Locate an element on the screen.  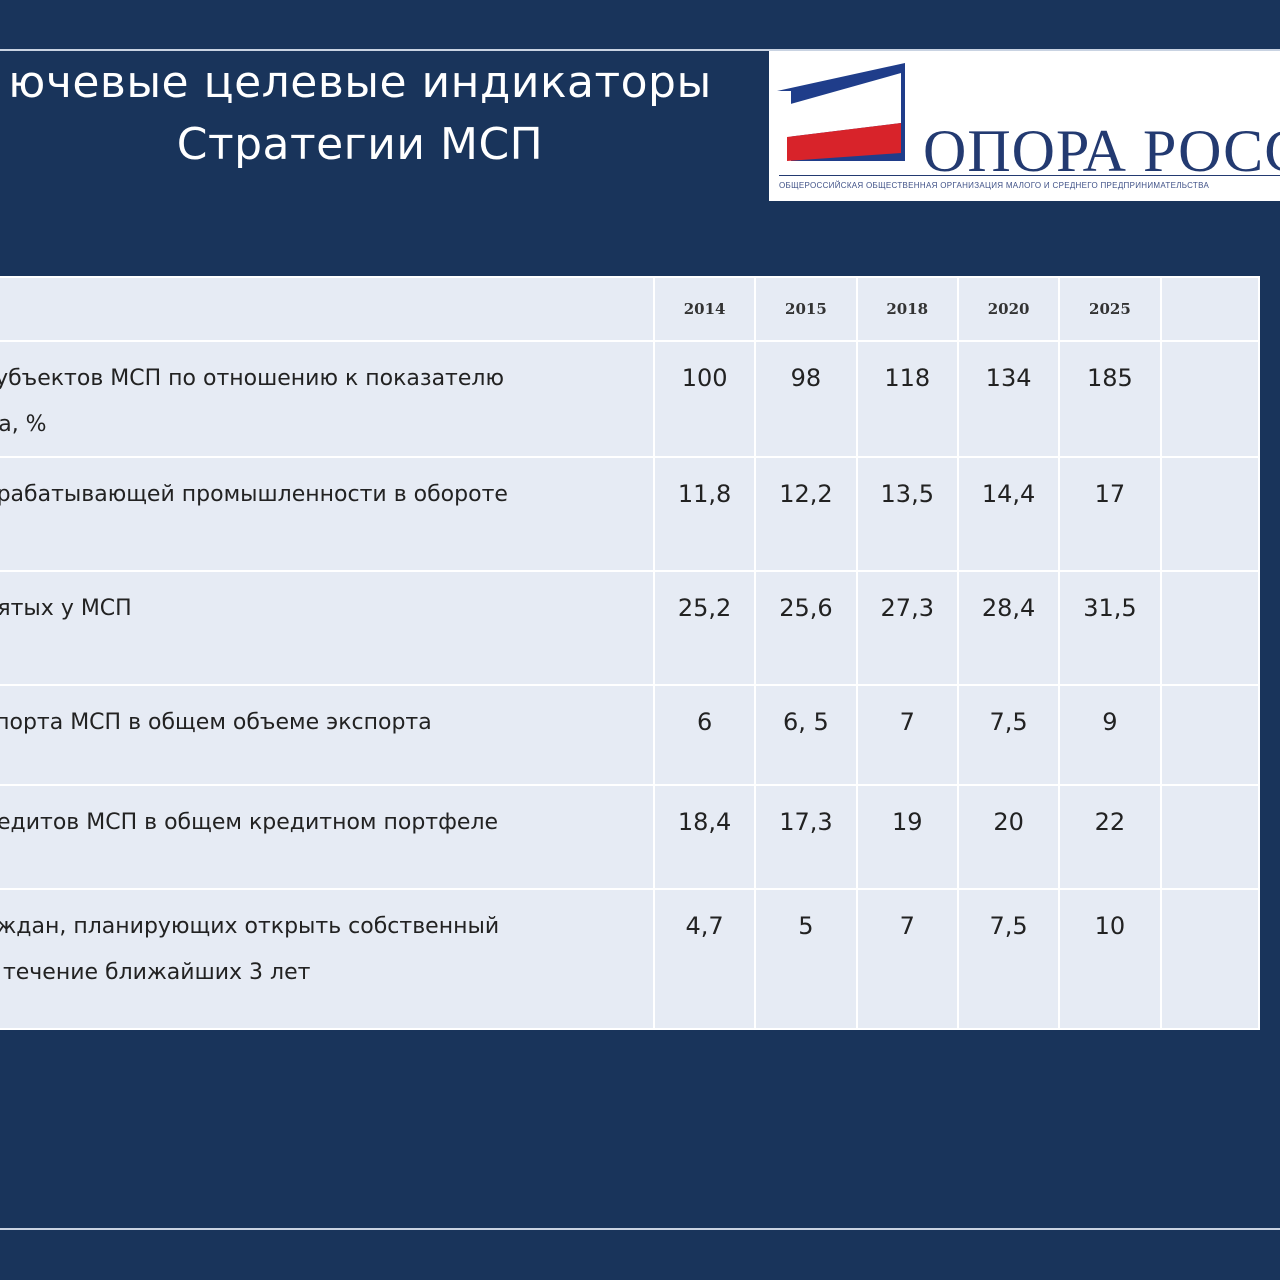
indicator-label: нятых у МСП is located at coordinates (66, 608).